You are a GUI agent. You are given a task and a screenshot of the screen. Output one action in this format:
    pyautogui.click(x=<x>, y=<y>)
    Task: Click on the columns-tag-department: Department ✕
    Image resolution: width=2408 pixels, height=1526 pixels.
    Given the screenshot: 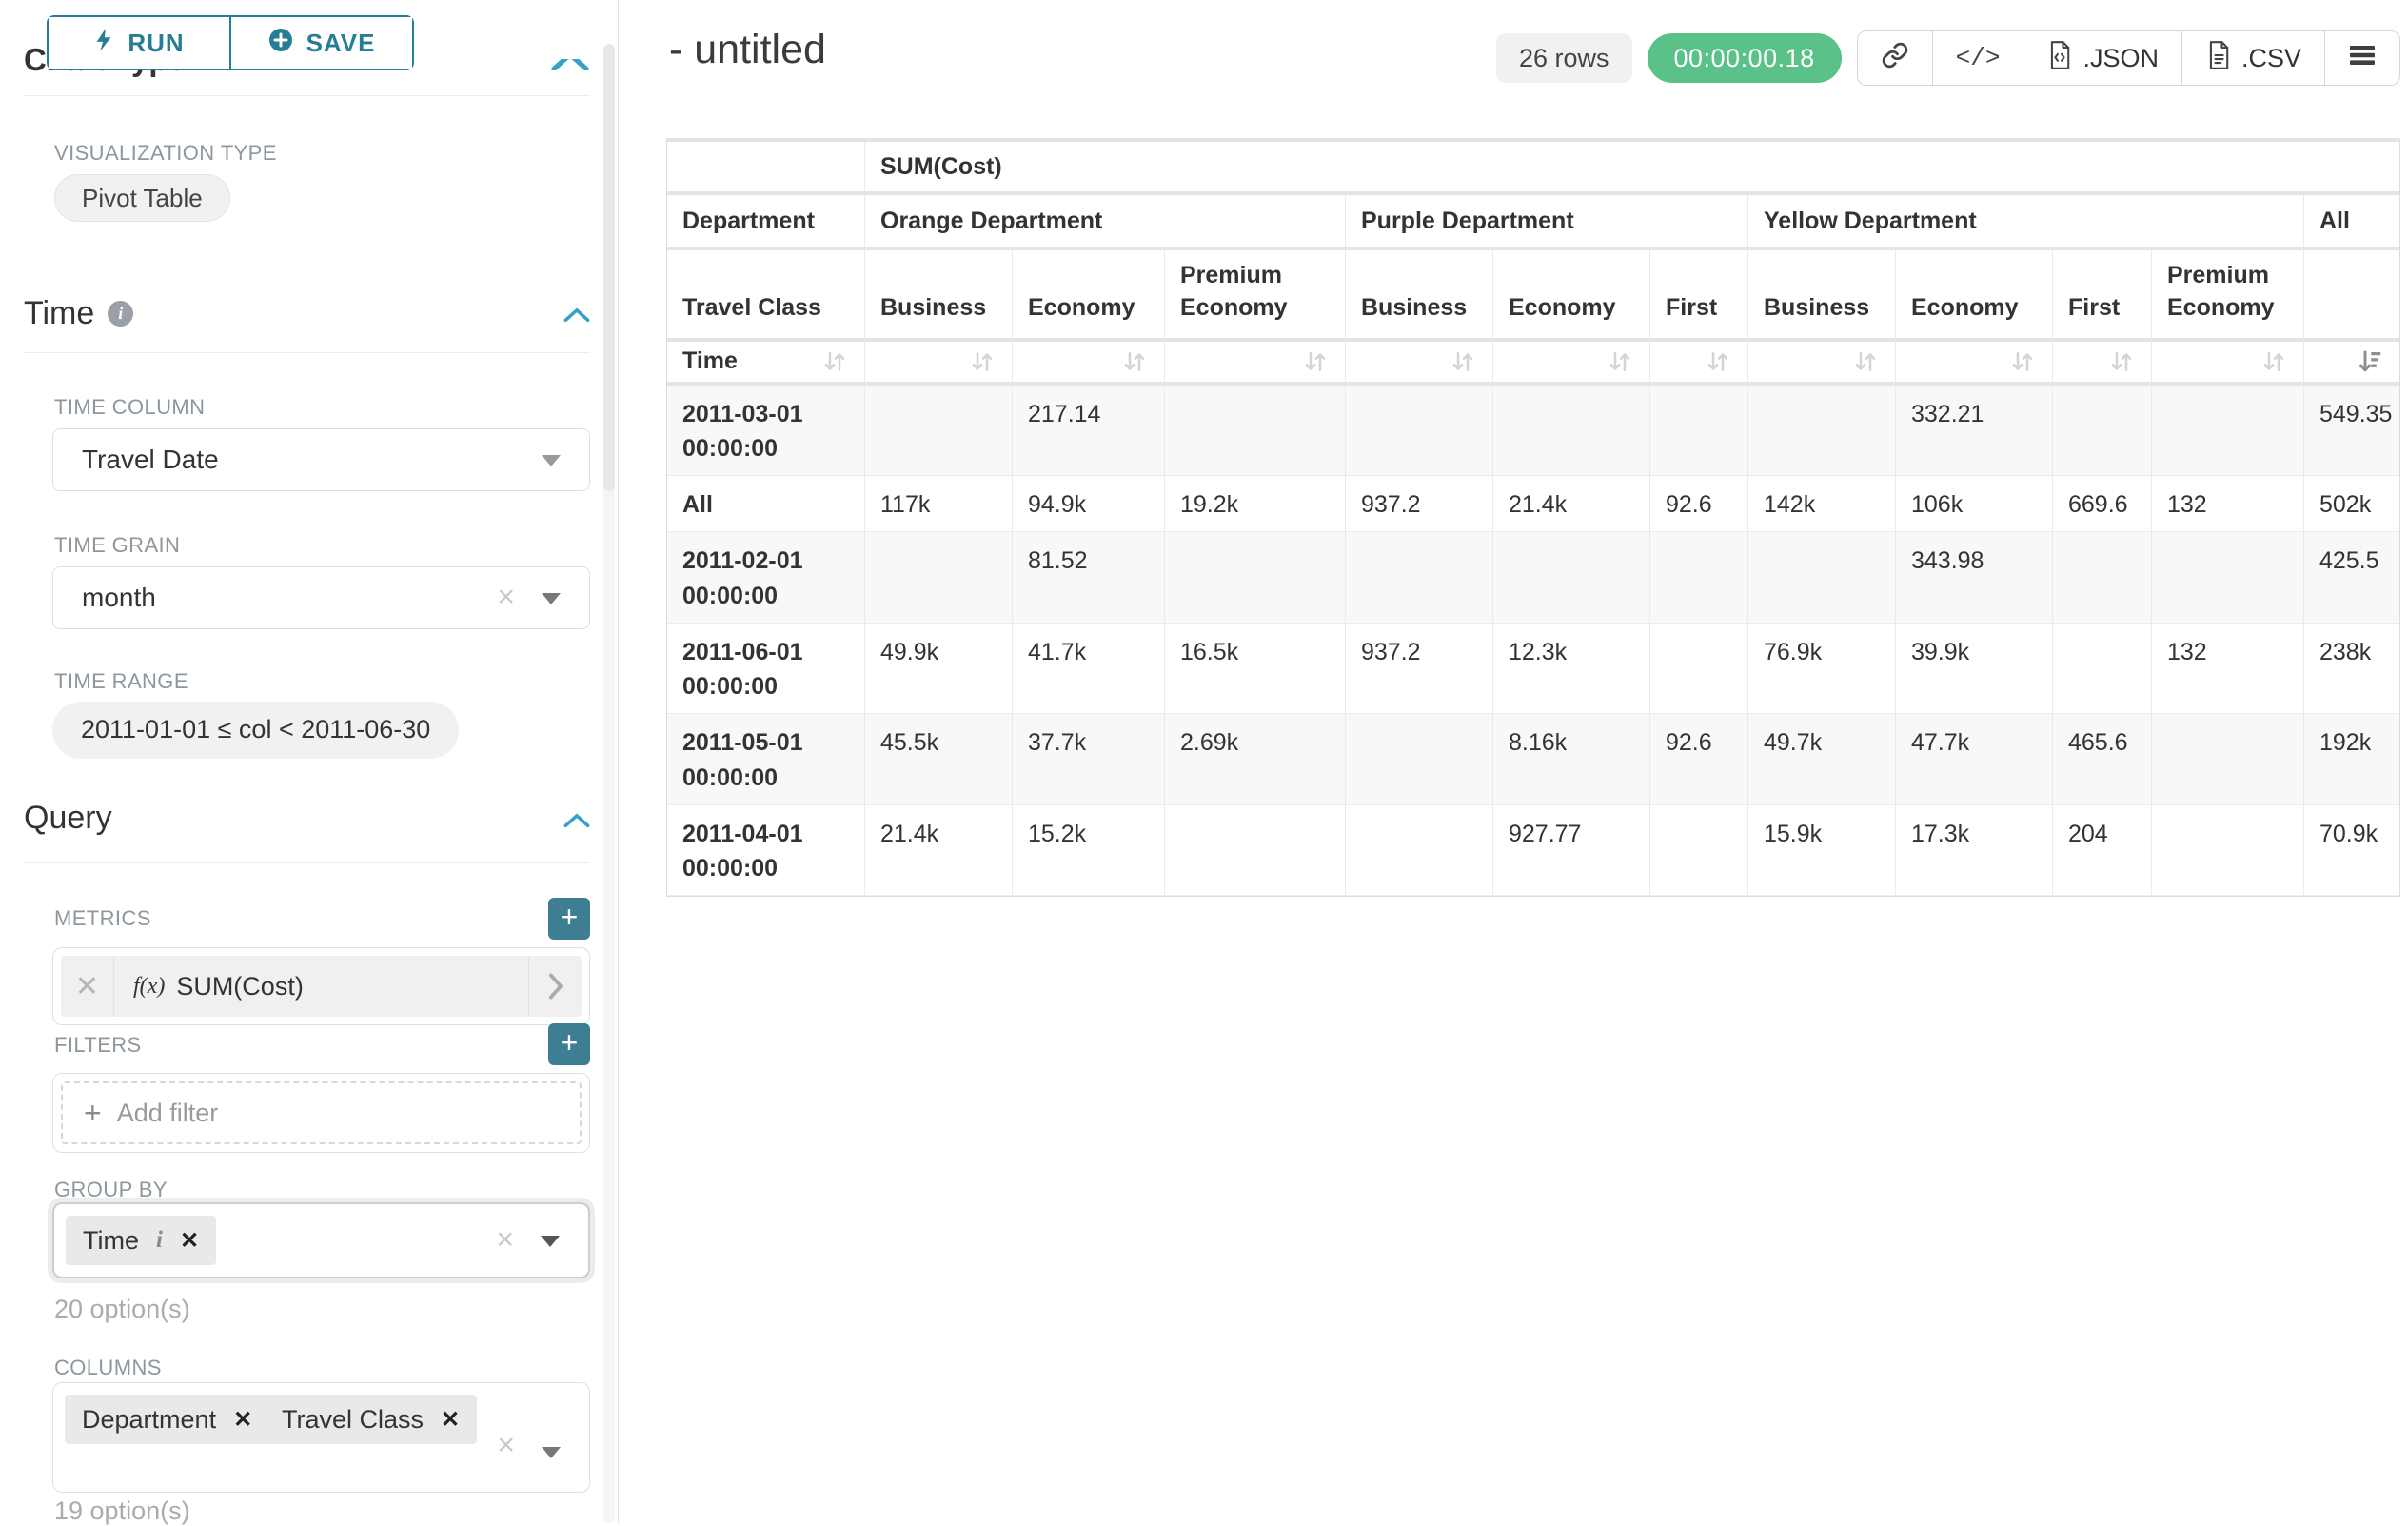 What is the action you would take?
    pyautogui.click(x=167, y=1419)
    